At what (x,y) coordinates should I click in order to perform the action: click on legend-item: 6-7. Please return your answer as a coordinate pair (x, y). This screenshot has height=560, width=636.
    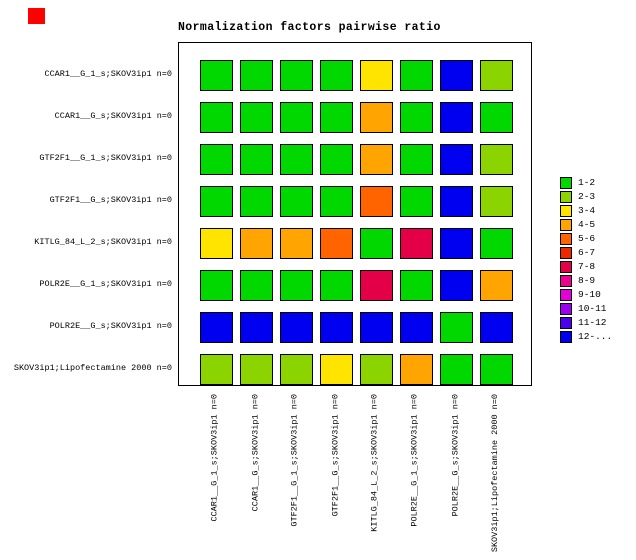
    Looking at the image, I should click on (586, 253).